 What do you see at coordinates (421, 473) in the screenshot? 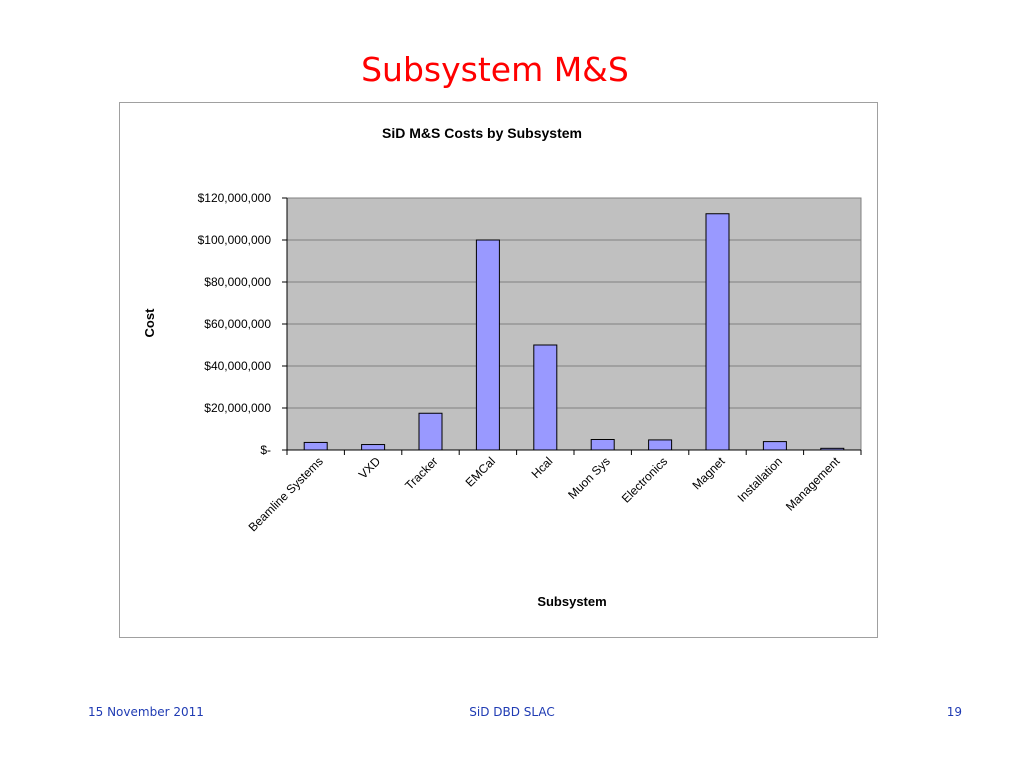
I see `x-tick-label: Tracker` at bounding box center [421, 473].